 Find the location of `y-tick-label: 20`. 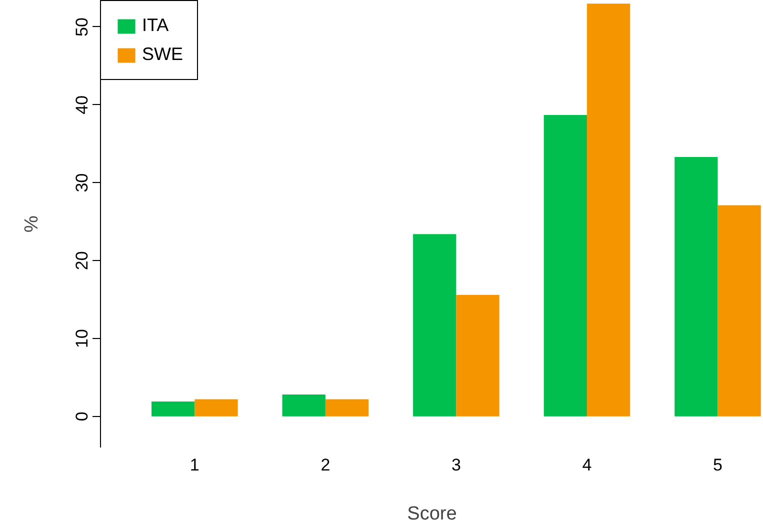

y-tick-label: 20 is located at coordinates (82, 260).